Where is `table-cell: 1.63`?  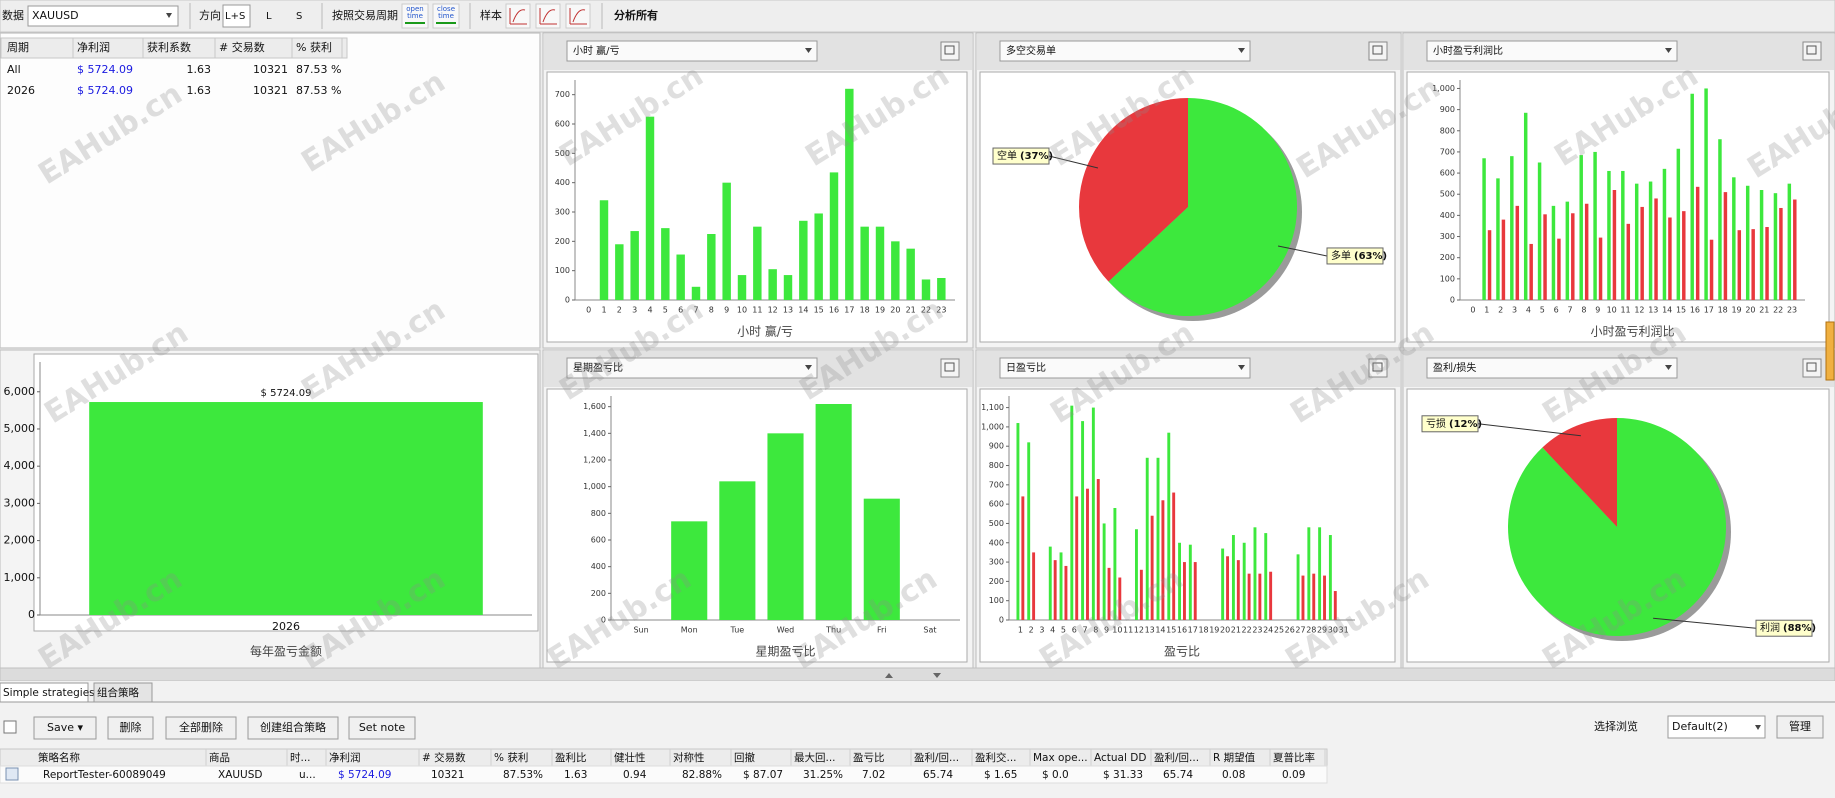
table-cell: 1.63 is located at coordinates (575, 775).